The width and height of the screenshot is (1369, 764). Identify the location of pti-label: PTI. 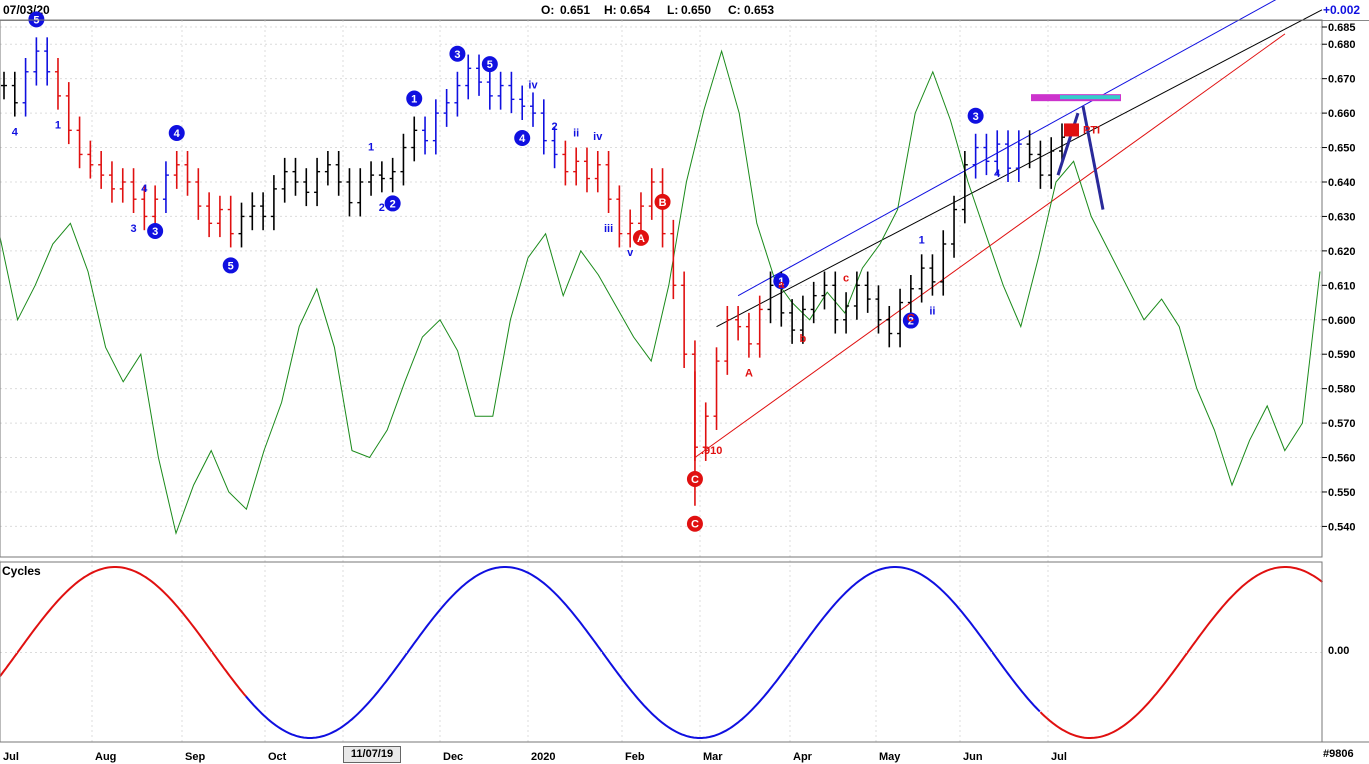
(1091, 130).